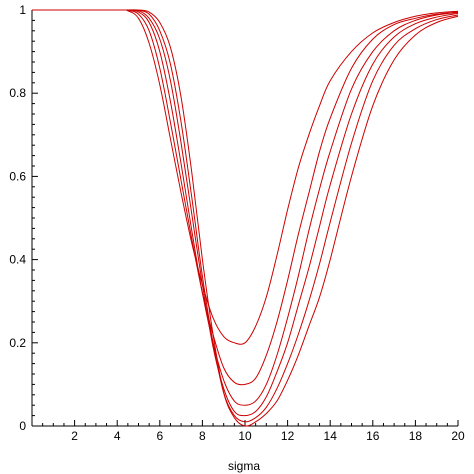 Image resolution: width=474 pixels, height=474 pixels. What do you see at coordinates (22, 10) in the screenshot?
I see `y-tick-label: 1` at bounding box center [22, 10].